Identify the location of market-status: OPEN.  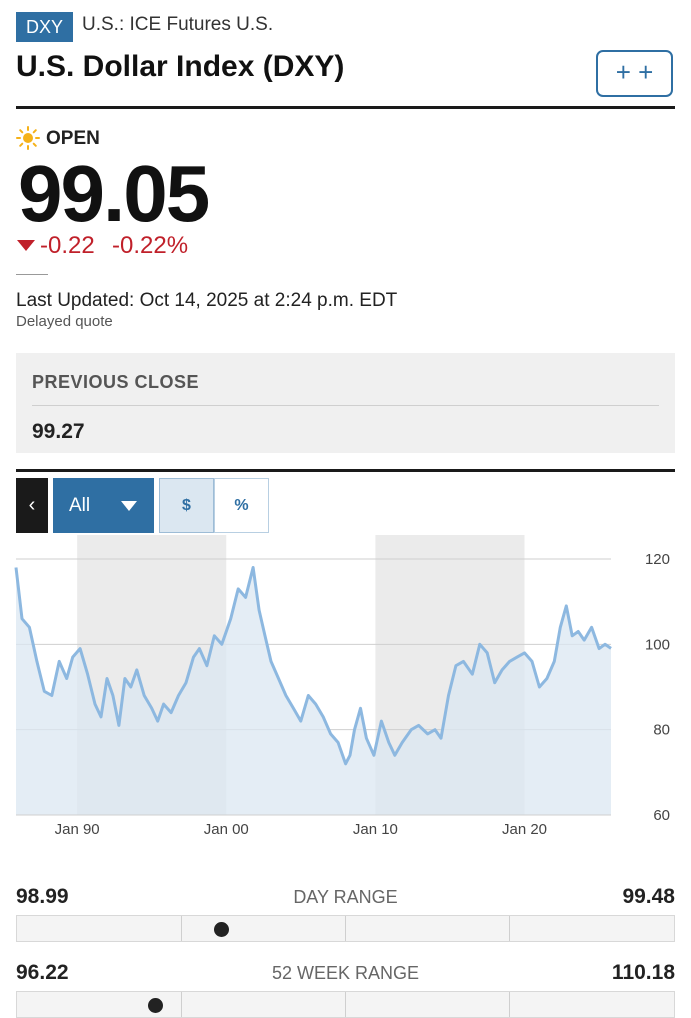
(73, 138).